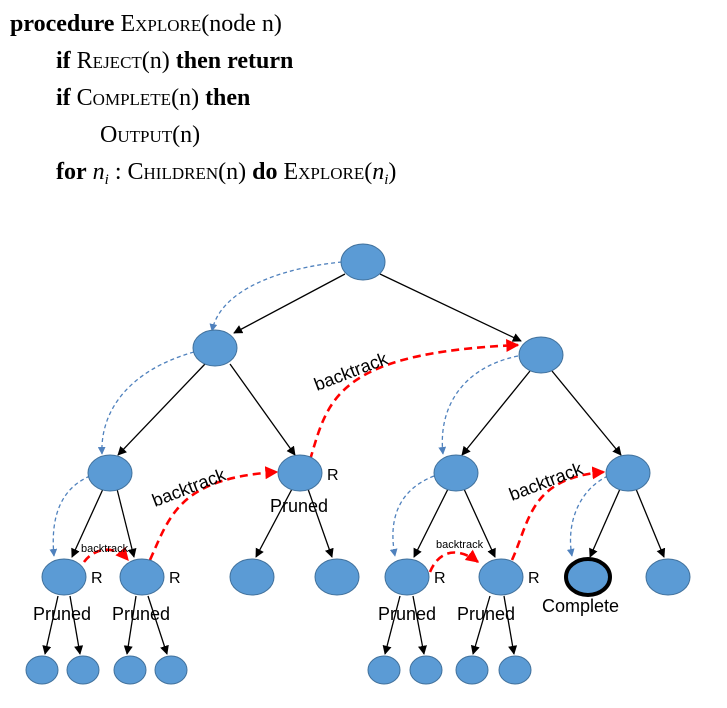  What do you see at coordinates (252, 577) in the screenshot?
I see `node-lra` at bounding box center [252, 577].